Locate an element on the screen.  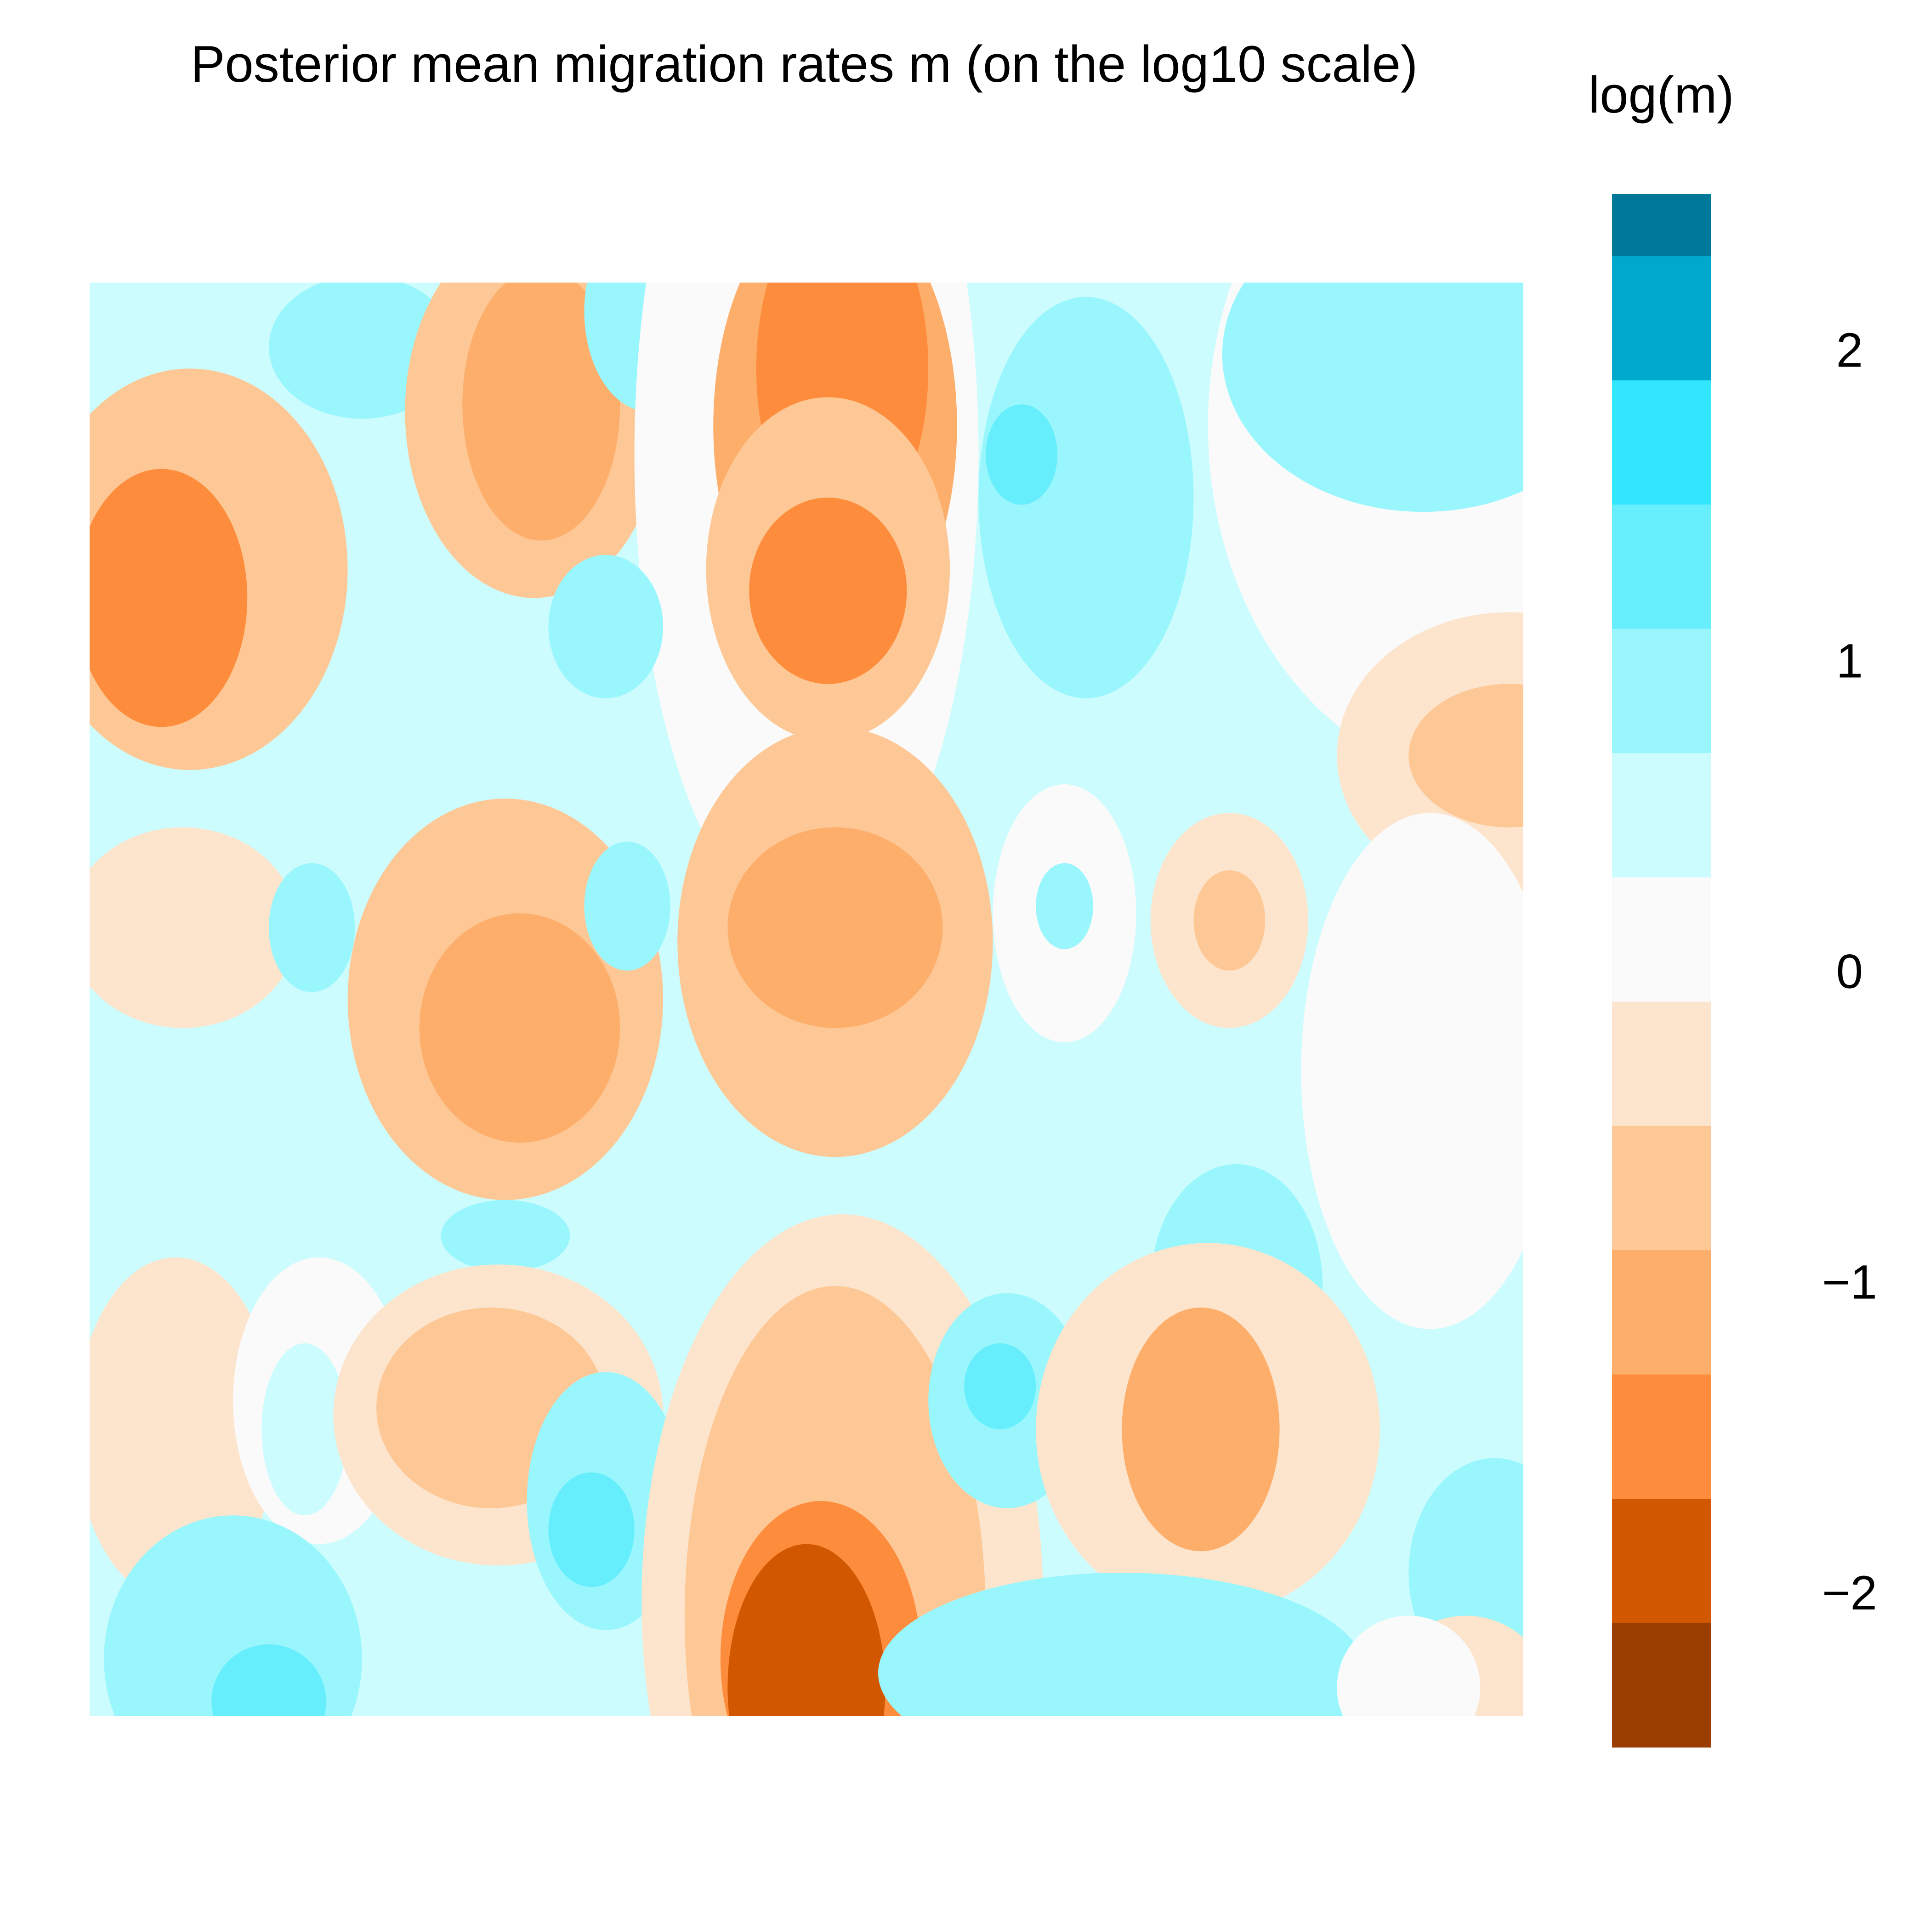
colorbar-tick-label: 0 is located at coordinates (1849, 972).